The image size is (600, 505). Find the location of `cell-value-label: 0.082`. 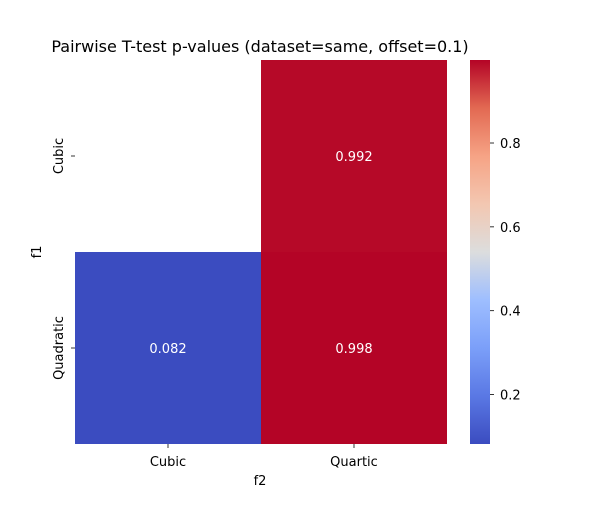

cell-value-label: 0.082 is located at coordinates (167, 349).